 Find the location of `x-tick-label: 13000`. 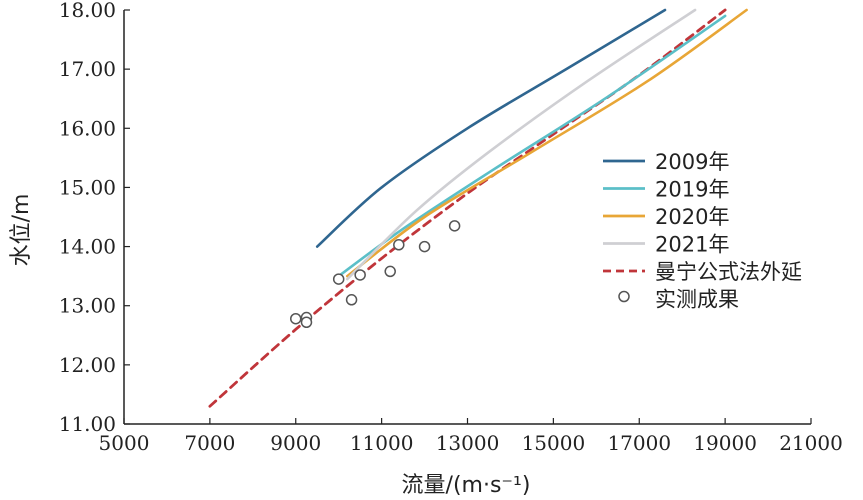

x-tick-label: 13000 is located at coordinates (468, 443).